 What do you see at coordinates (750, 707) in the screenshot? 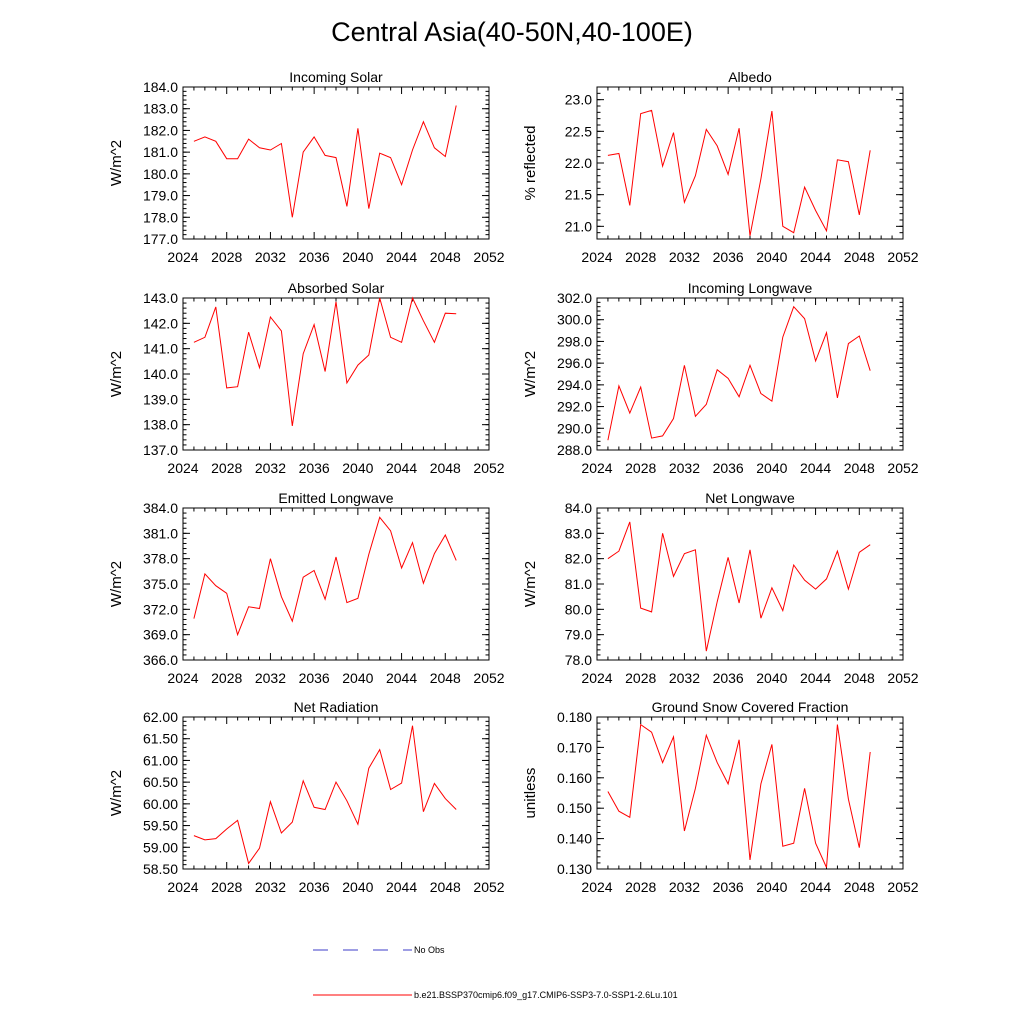
I see `panel-title: Ground Snow Covered Fraction` at bounding box center [750, 707].